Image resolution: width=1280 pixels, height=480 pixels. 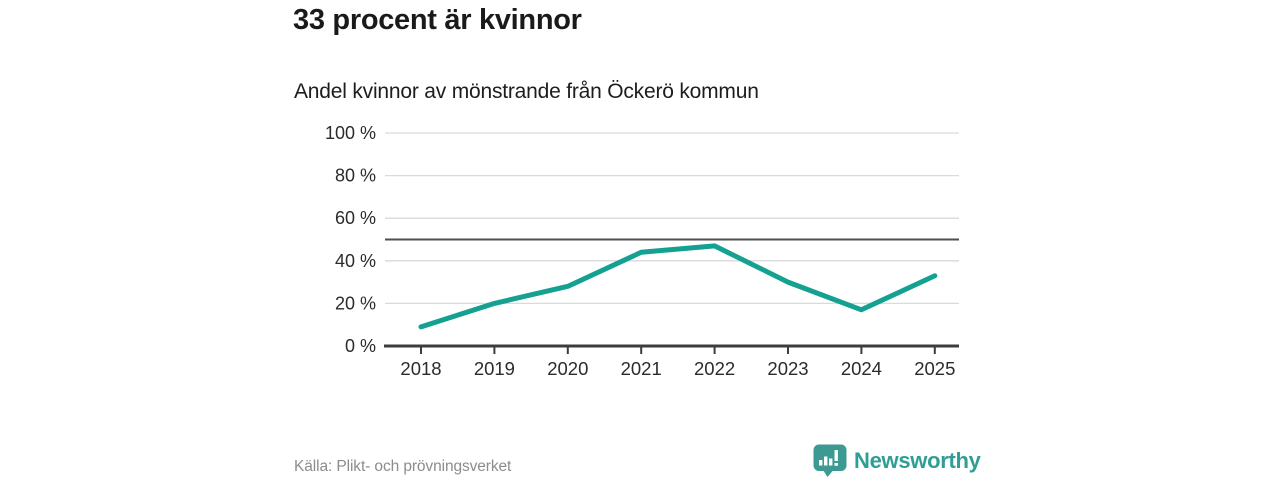 What do you see at coordinates (567, 368) in the screenshot?
I see `x-axis-tick-label: 2020` at bounding box center [567, 368].